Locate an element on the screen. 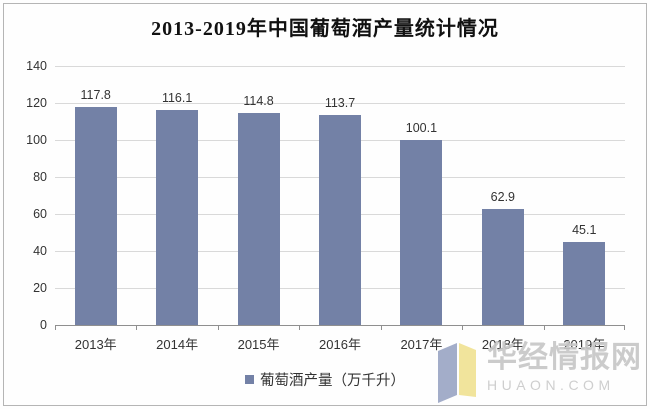 This screenshot has width=650, height=409. bar-value-label: 113.7 is located at coordinates (340, 102).